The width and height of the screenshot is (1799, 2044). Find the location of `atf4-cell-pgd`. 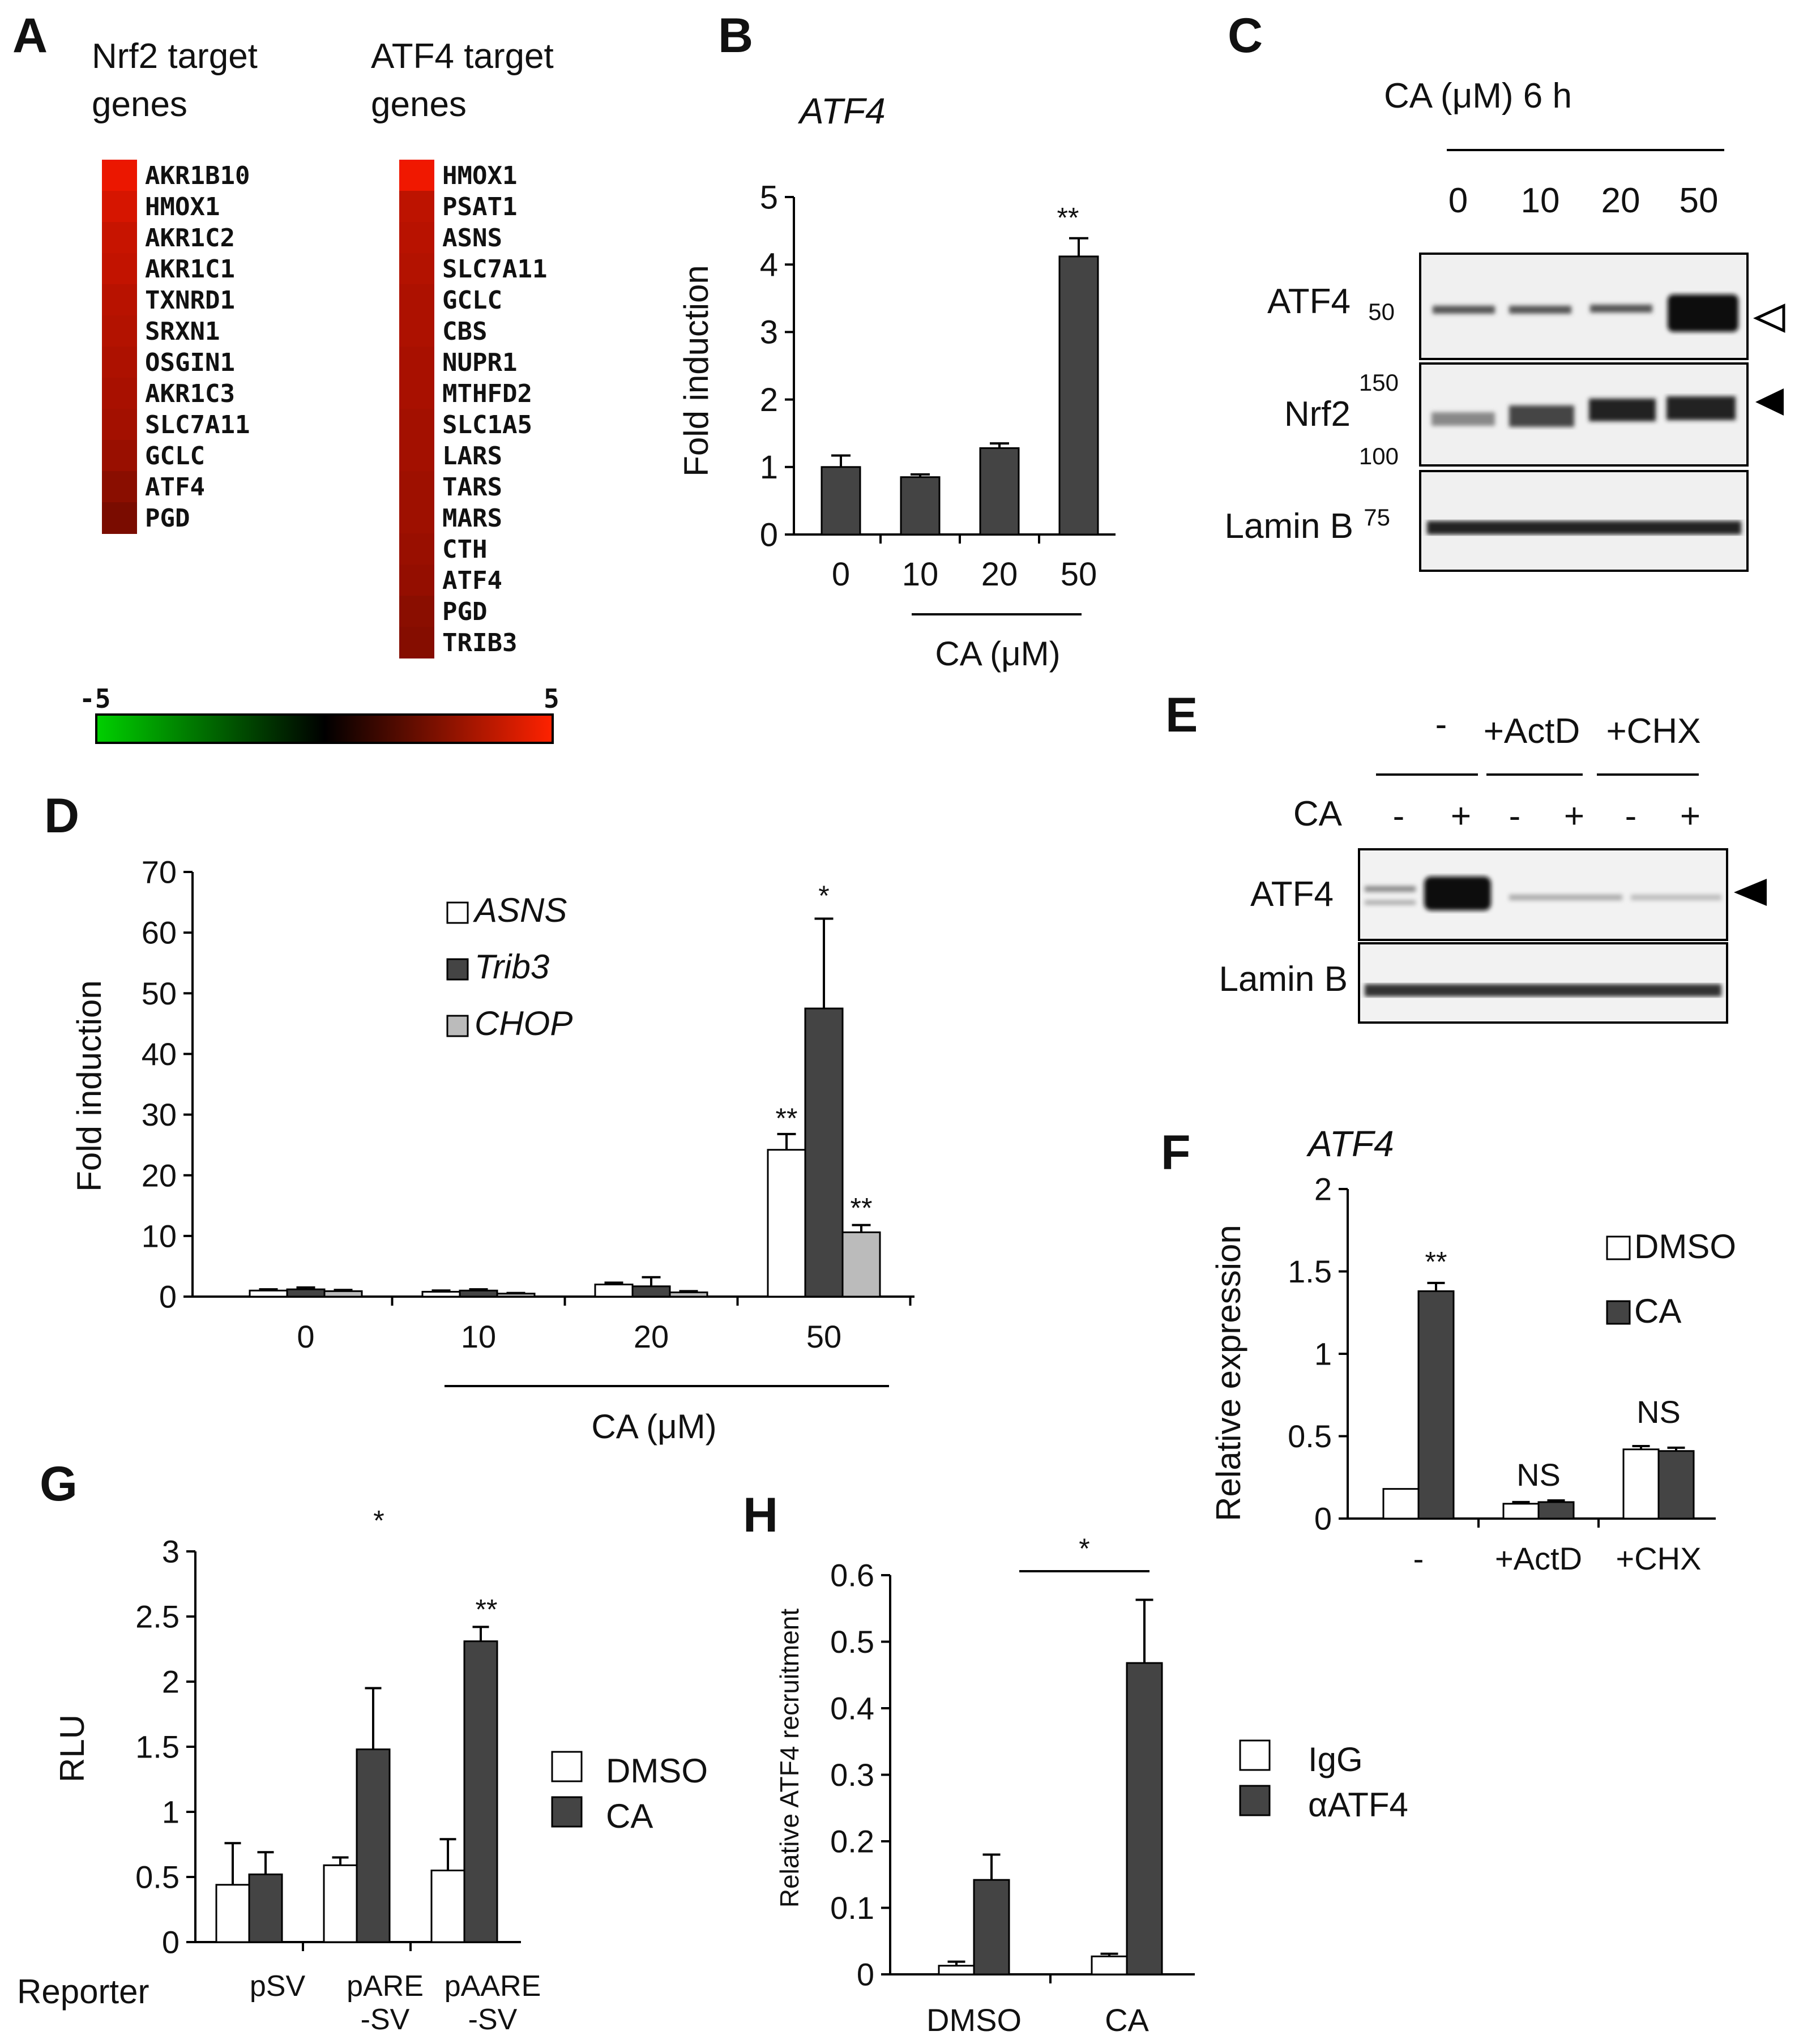

atf4-cell-pgd is located at coordinates (416, 611).